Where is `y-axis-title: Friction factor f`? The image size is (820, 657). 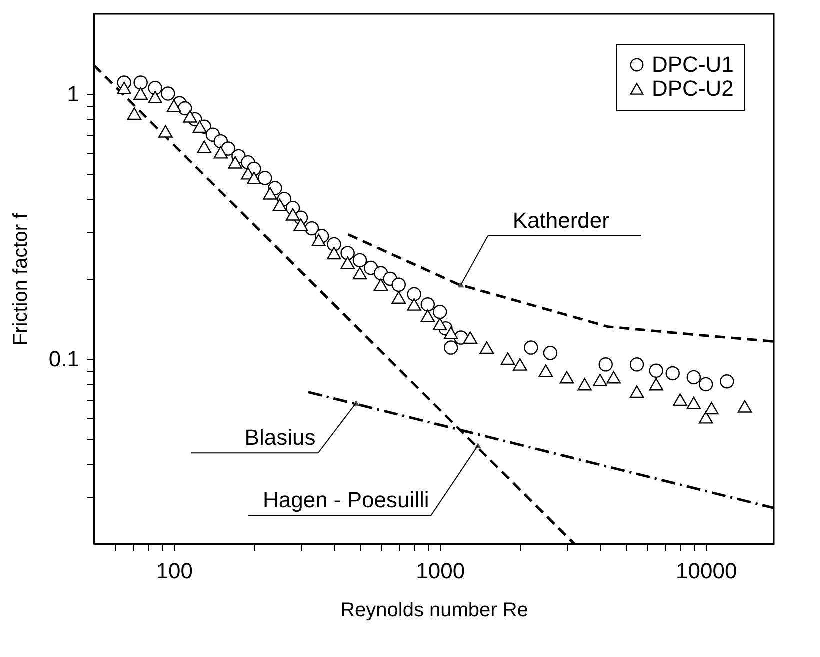
y-axis-title: Friction factor f is located at coordinates (21, 279).